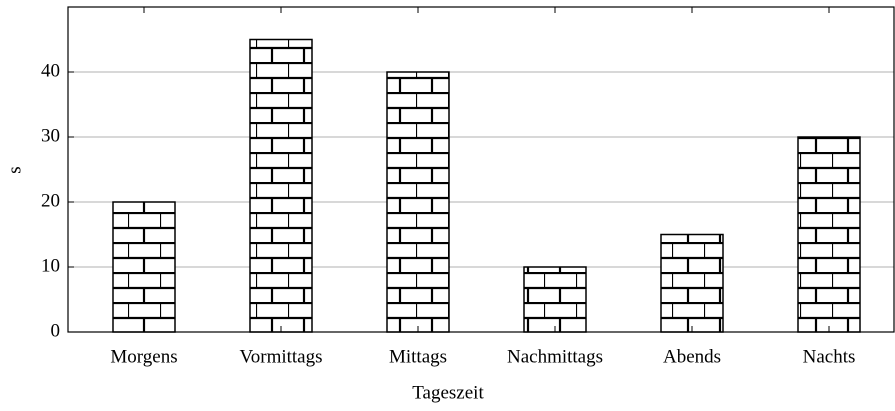 This screenshot has width=895, height=411. Describe the element at coordinates (692, 356) in the screenshot. I see `x-tick-label: Abends` at that location.